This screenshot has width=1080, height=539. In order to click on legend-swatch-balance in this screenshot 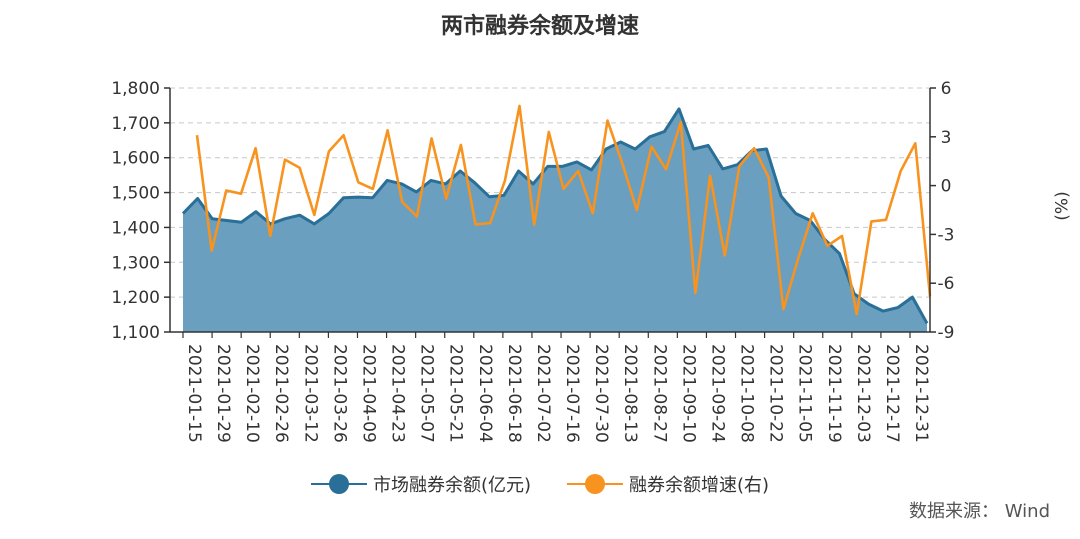, I will do `click(338, 484)`.